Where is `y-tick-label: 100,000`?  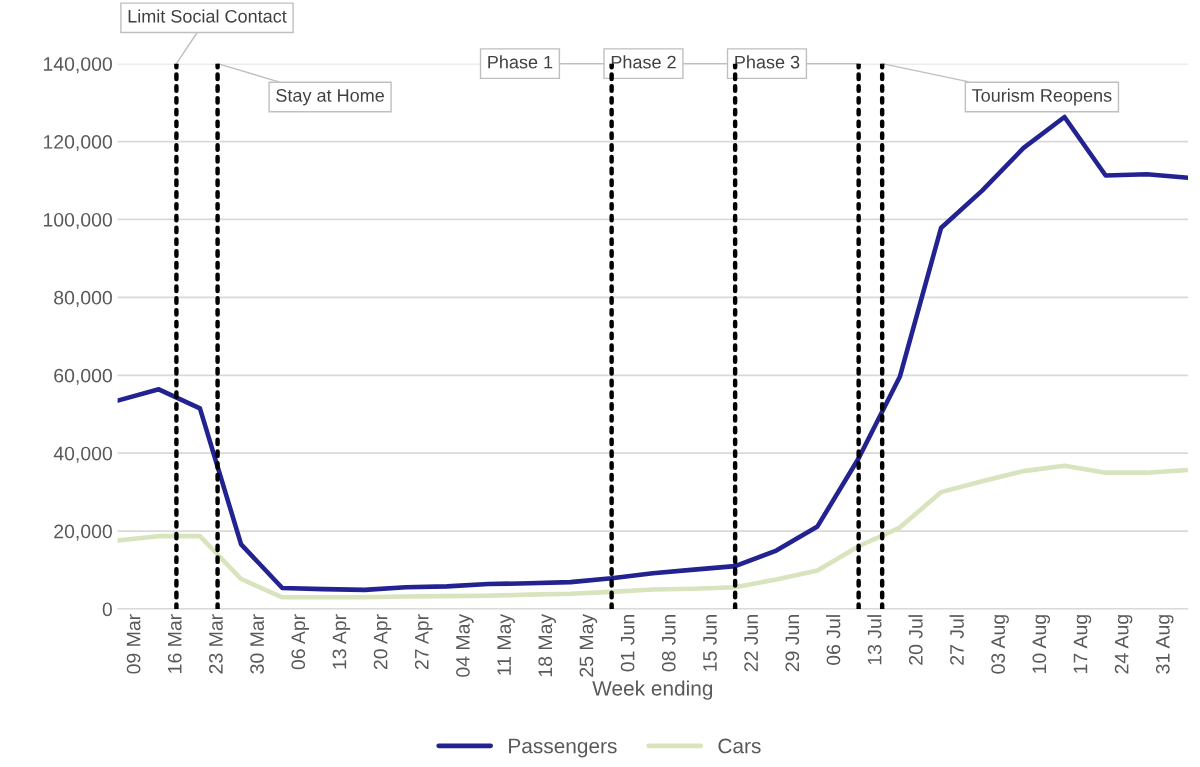
y-tick-label: 100,000 is located at coordinates (77, 221).